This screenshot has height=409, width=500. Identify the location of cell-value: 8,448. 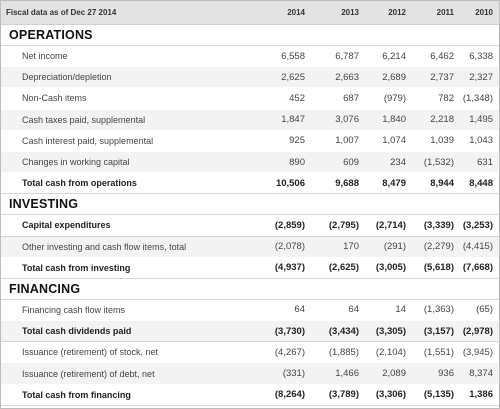
(481, 183).